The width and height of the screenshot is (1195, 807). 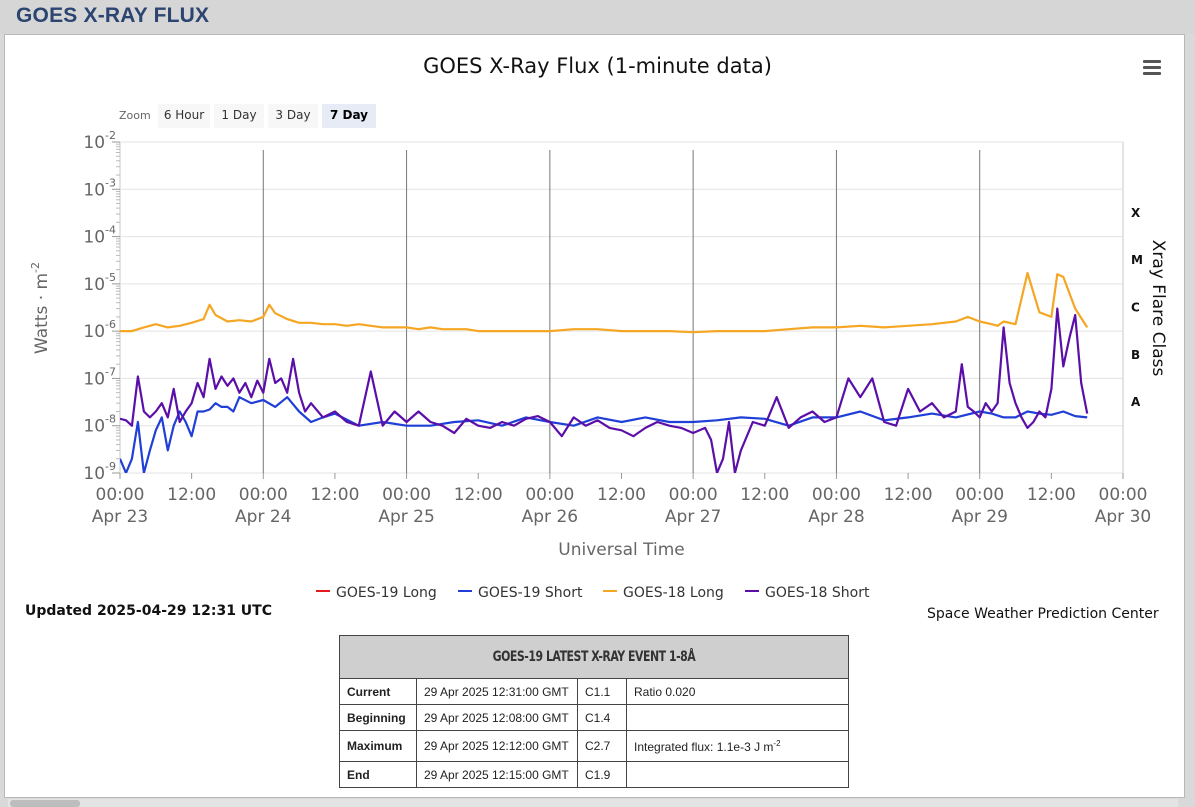 What do you see at coordinates (263, 517) in the screenshot?
I see `x-tick-date-label: Apr 24` at bounding box center [263, 517].